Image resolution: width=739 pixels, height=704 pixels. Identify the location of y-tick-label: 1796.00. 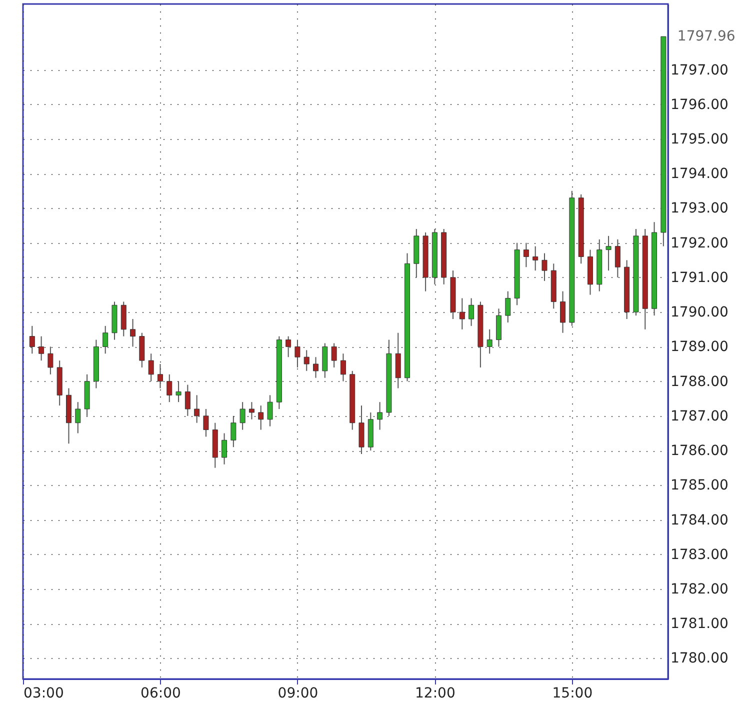
(699, 104).